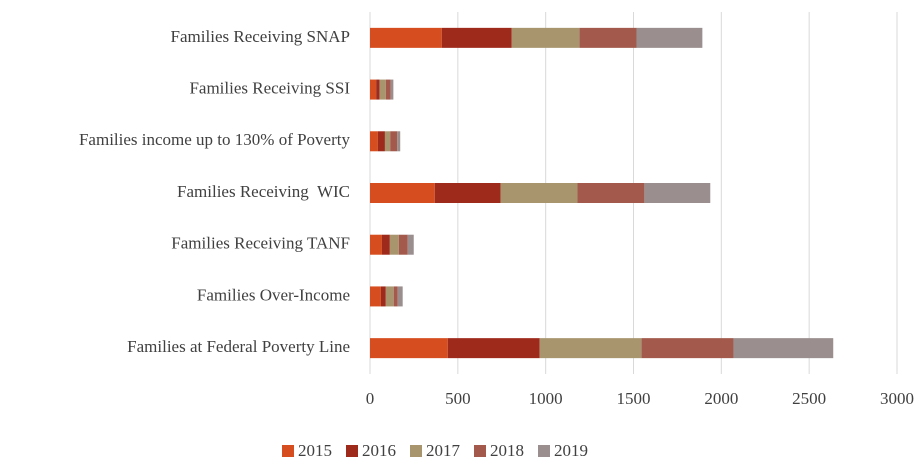 The height and width of the screenshot is (463, 917). I want to click on x-tick-label: 3000, so click(897, 398).